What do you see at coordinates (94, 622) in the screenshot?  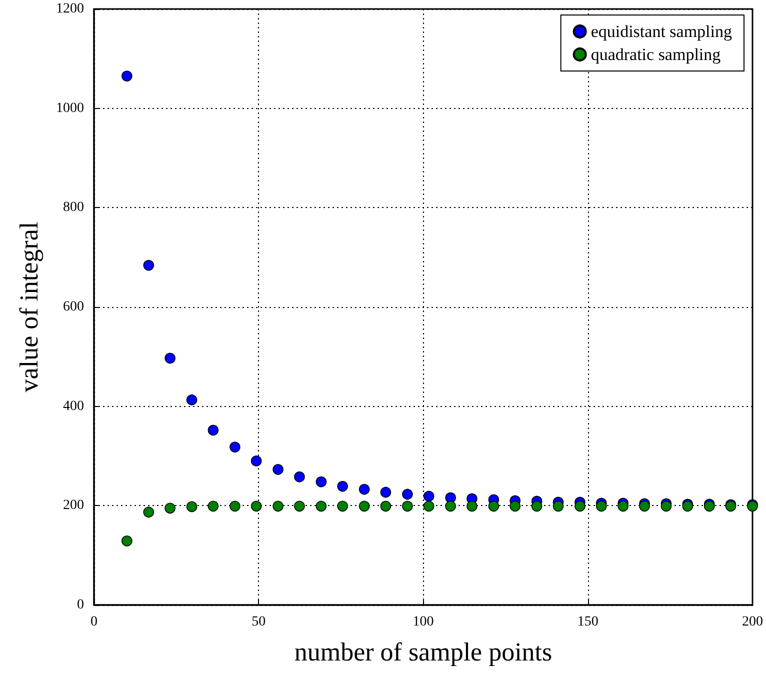 I see `x-tick-label: 0` at bounding box center [94, 622].